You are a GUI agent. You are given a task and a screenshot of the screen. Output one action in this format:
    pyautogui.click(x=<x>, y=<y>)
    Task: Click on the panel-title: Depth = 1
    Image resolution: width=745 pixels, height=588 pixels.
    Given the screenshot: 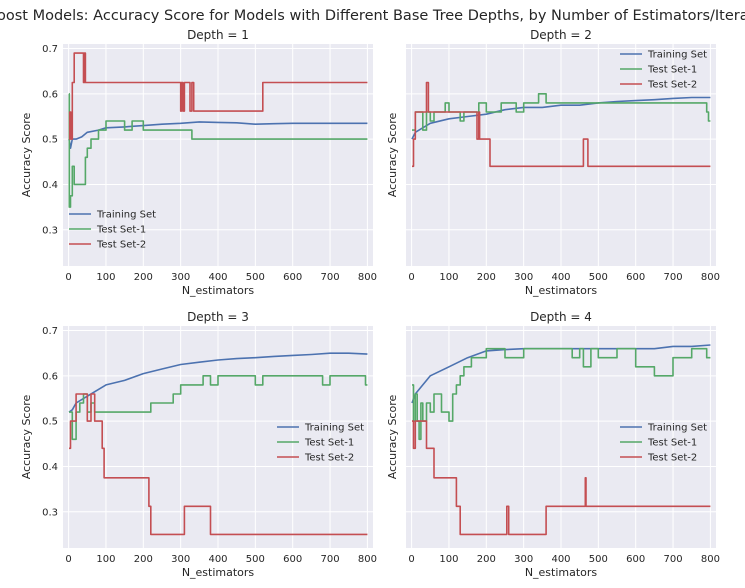 What is the action you would take?
    pyautogui.click(x=218, y=35)
    